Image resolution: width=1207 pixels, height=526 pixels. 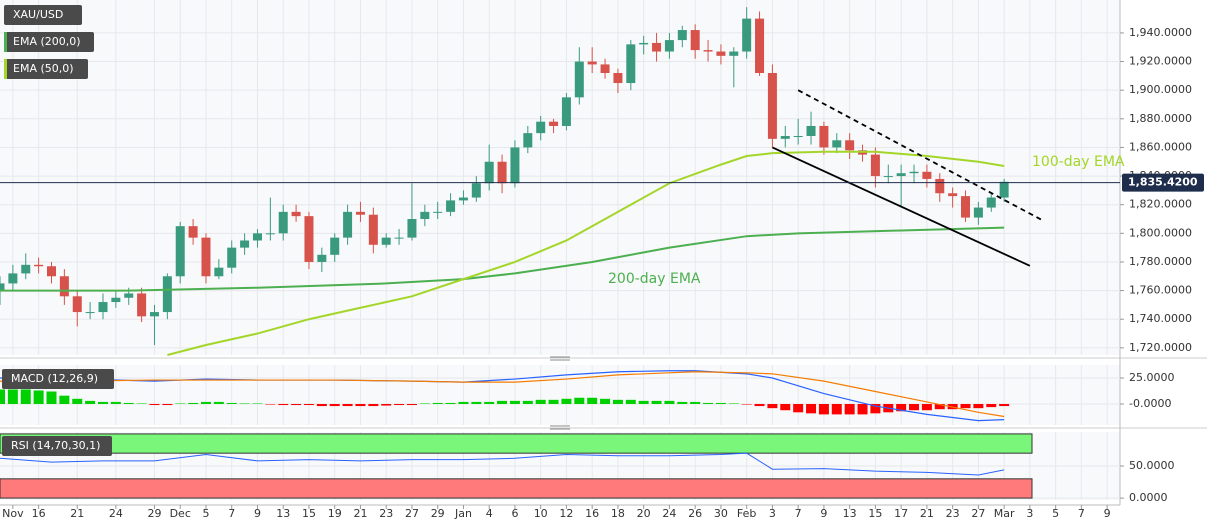 I want to click on trend-line, so click(x=920, y=155).